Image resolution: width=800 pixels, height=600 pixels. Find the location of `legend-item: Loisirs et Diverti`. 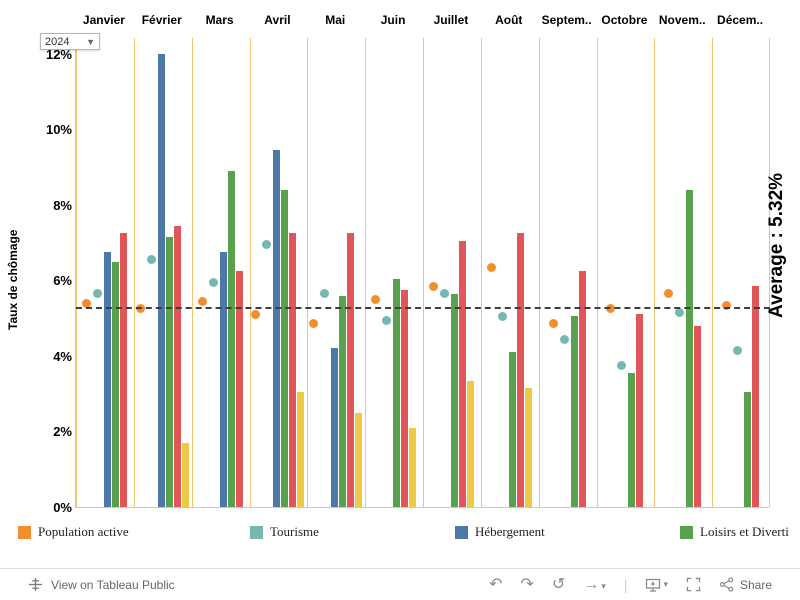

legend-item: Loisirs et Diverti is located at coordinates (734, 532).